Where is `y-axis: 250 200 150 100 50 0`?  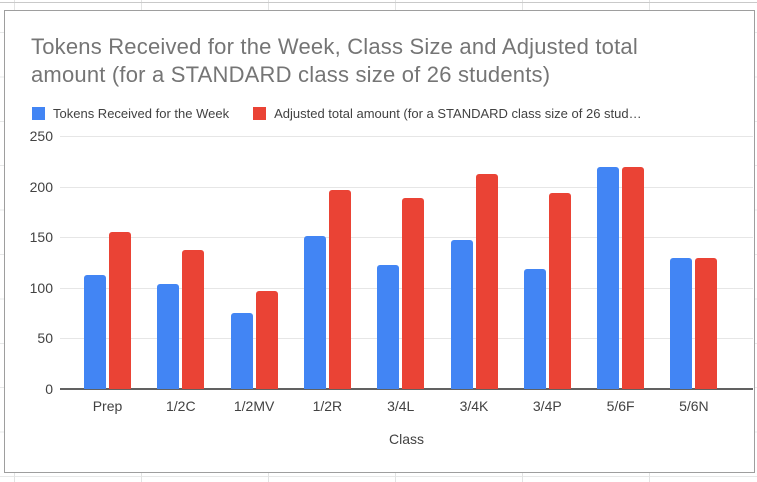
y-axis: 250 200 150 100 50 0 is located at coordinates (29, 262).